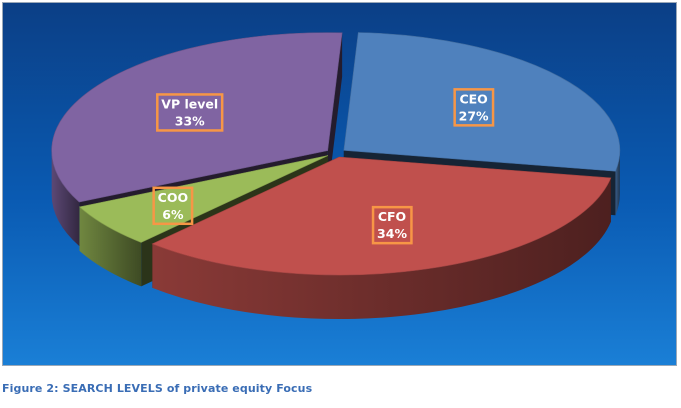 Image resolution: width=681 pixels, height=408 pixels. I want to click on vp-level-data-label: VP level 33%, so click(190, 112).